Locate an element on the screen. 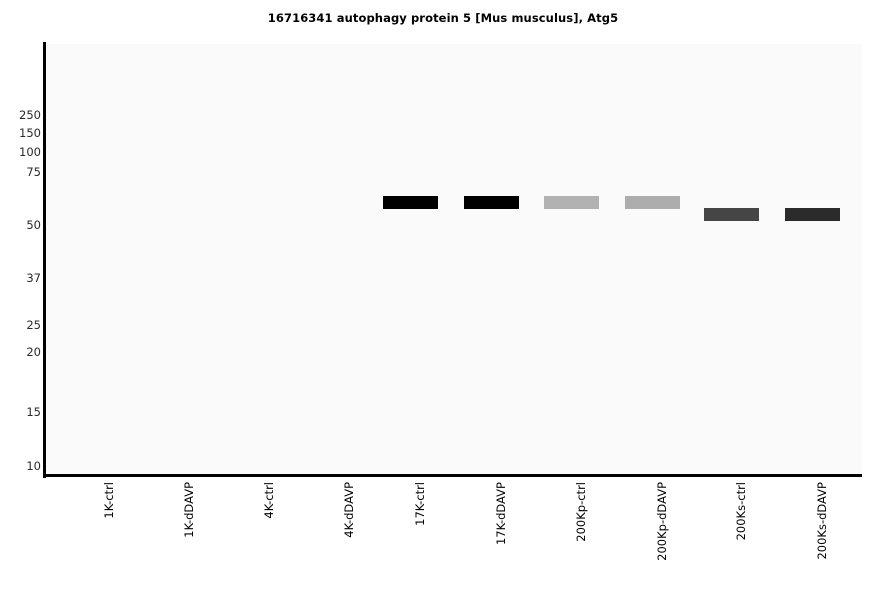  x-axis-tick-label: 200Ks-dDAVP is located at coordinates (822, 521).